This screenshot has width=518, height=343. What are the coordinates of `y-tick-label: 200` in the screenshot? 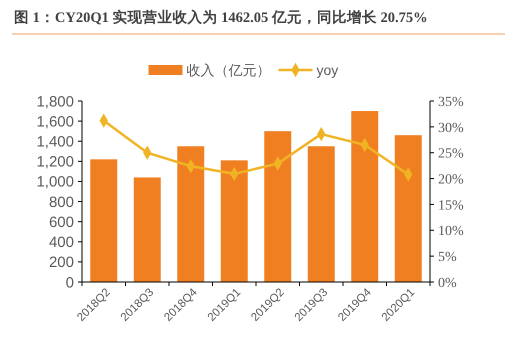 It's located at (61, 263).